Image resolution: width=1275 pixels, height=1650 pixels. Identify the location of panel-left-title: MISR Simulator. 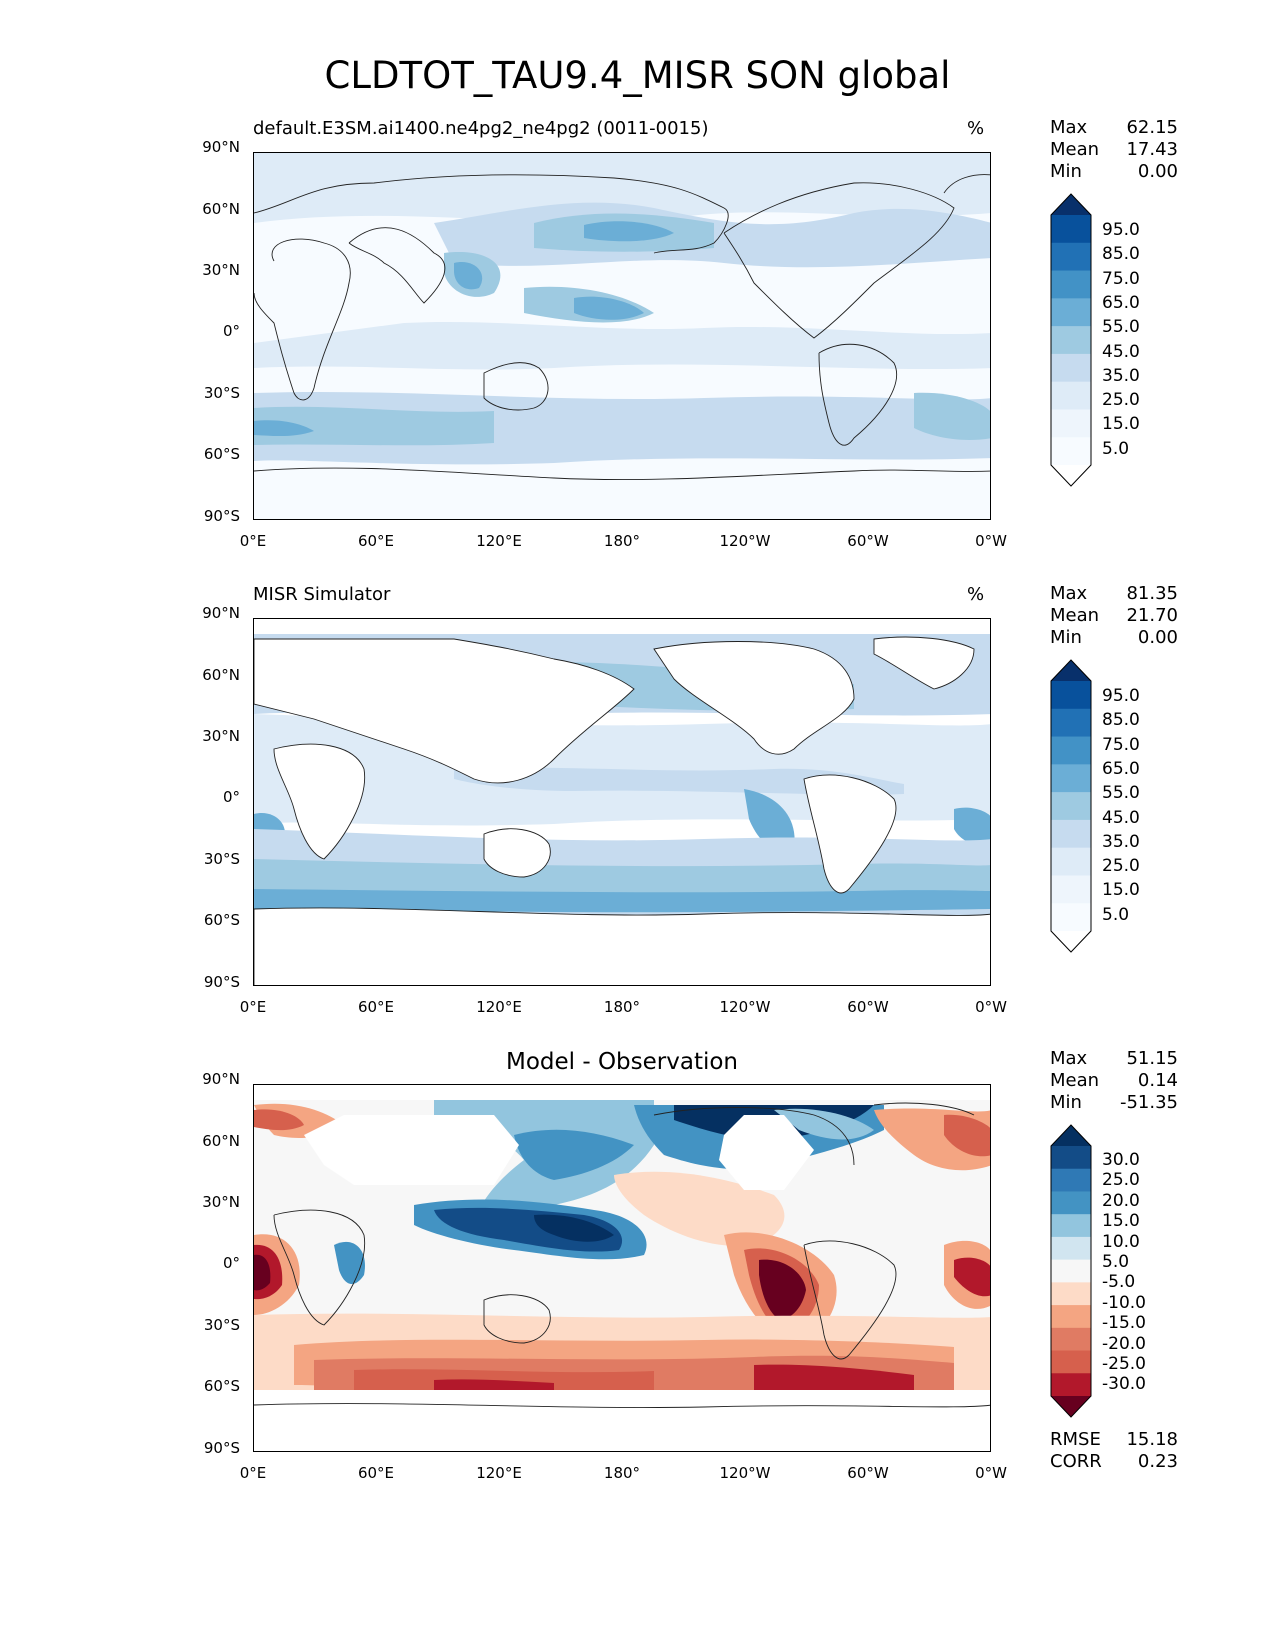
(322, 594).